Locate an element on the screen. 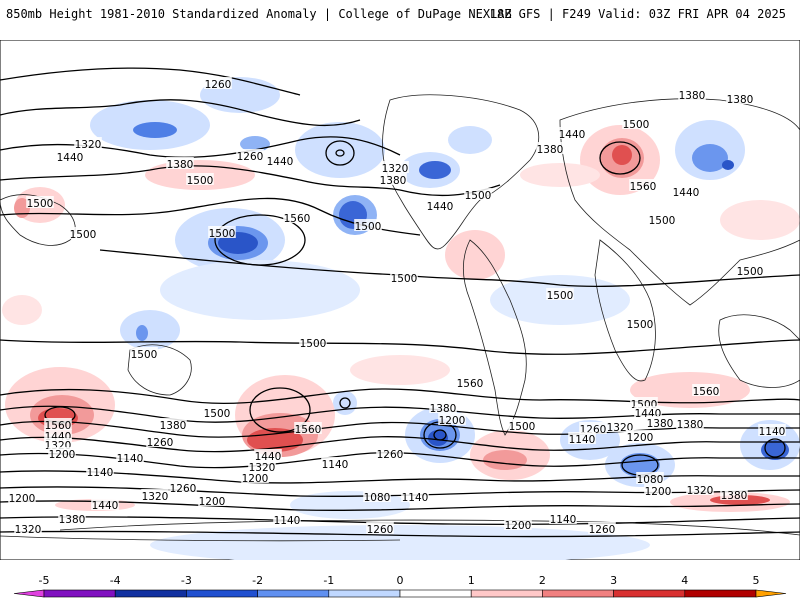  colorbar-tick-label: 0 is located at coordinates (400, 580).